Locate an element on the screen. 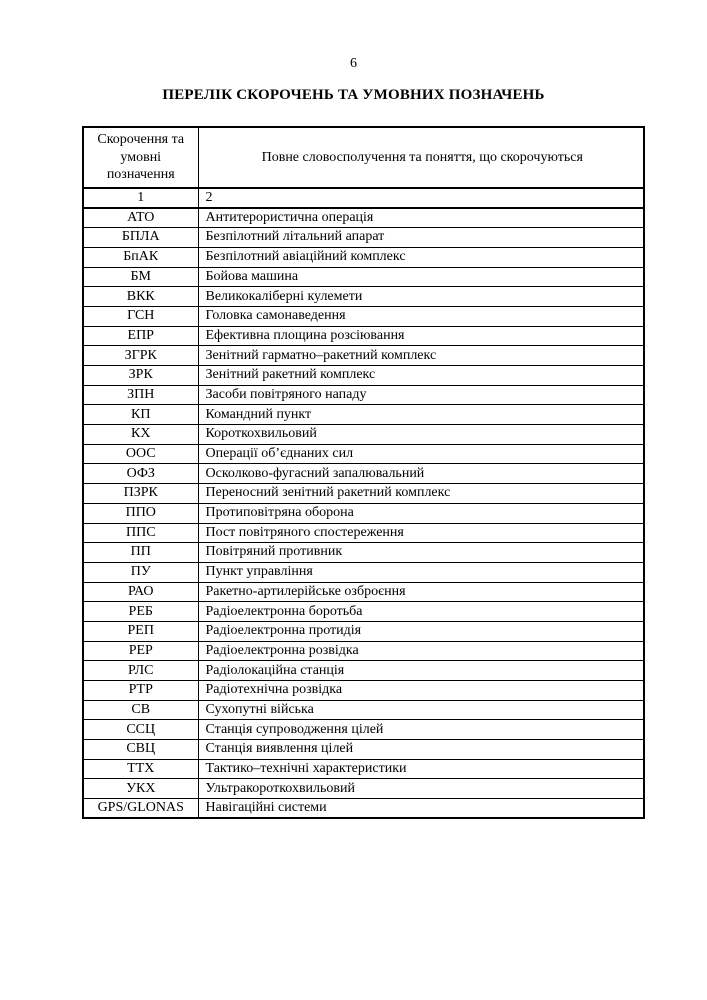  table-row: РЕР Радіоелектронна розвідка is located at coordinates (363, 651).